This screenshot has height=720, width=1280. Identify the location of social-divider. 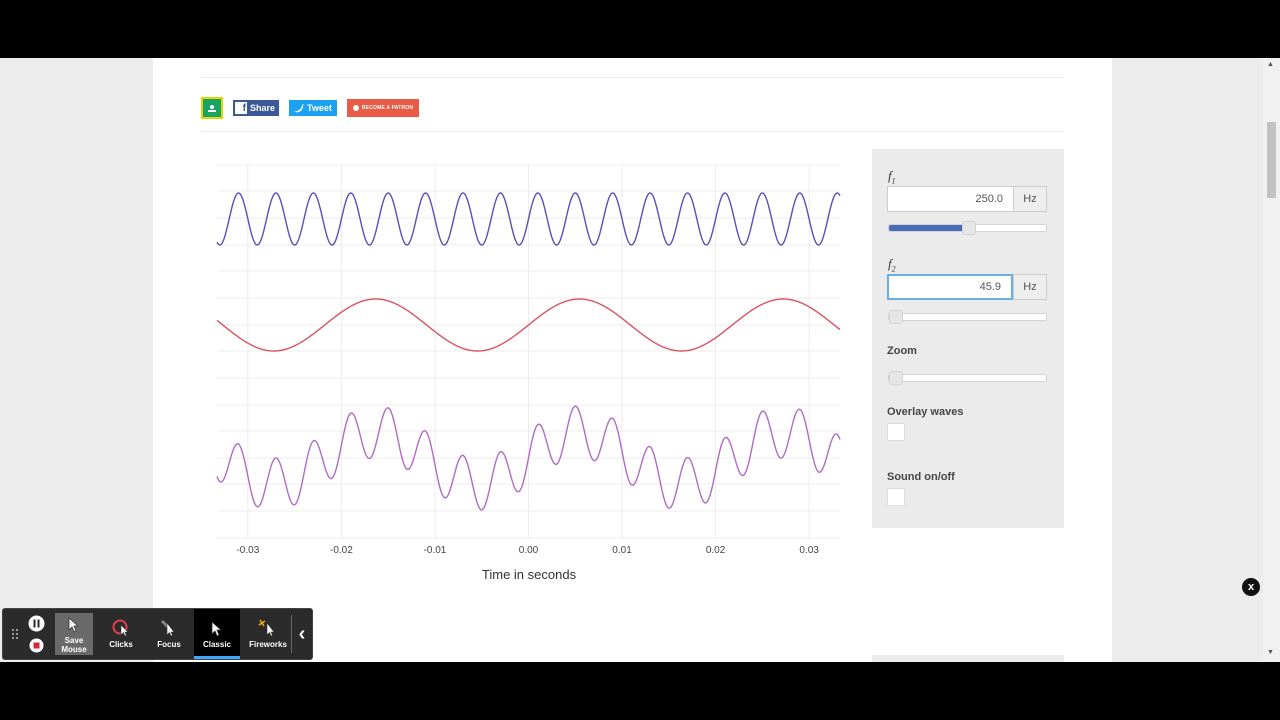
(632, 131).